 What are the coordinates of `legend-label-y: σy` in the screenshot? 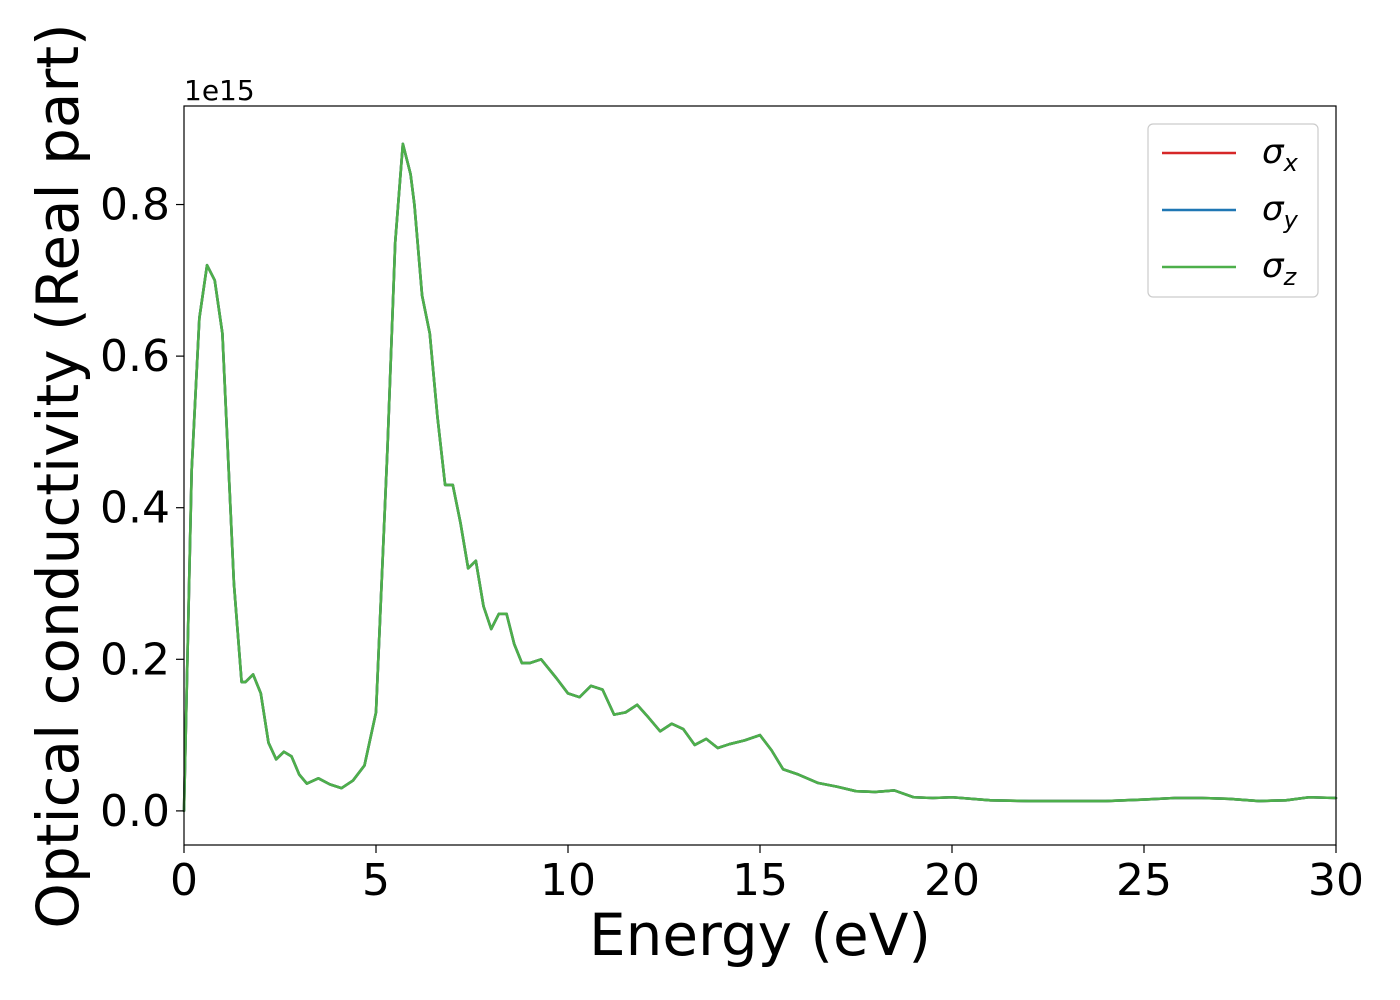 It's located at (1280, 211).